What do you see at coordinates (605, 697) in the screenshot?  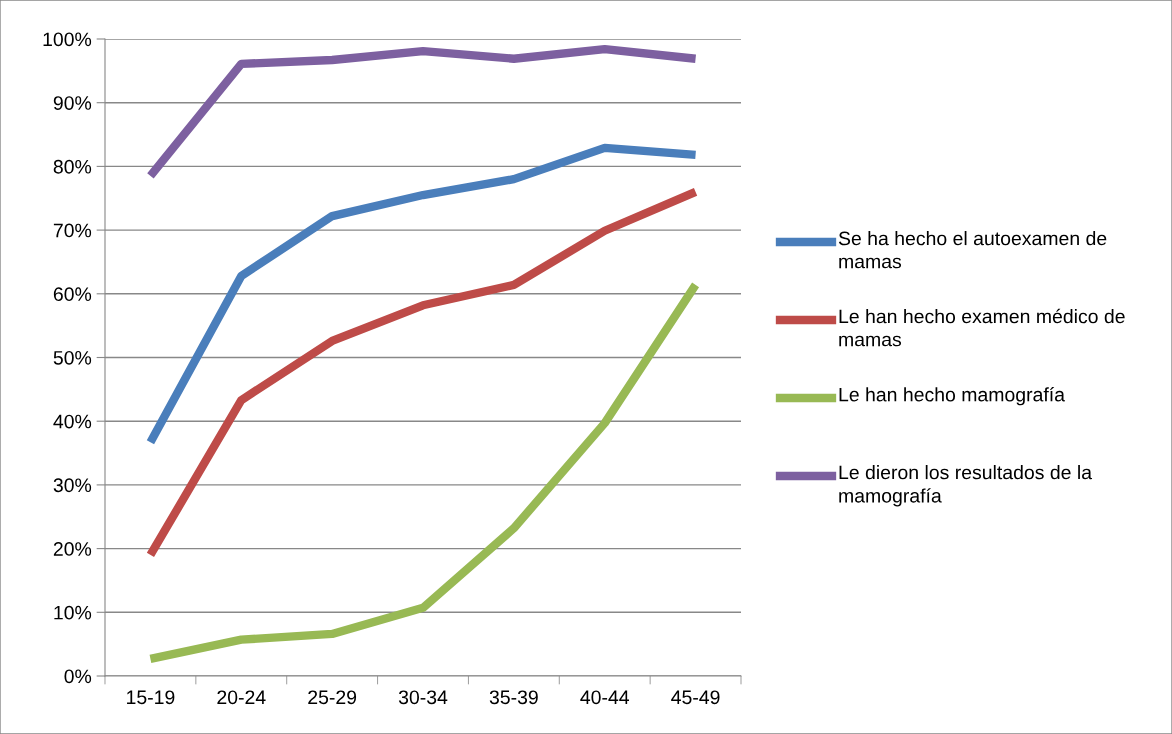 I see `x-tick-label: 40-44` at bounding box center [605, 697].